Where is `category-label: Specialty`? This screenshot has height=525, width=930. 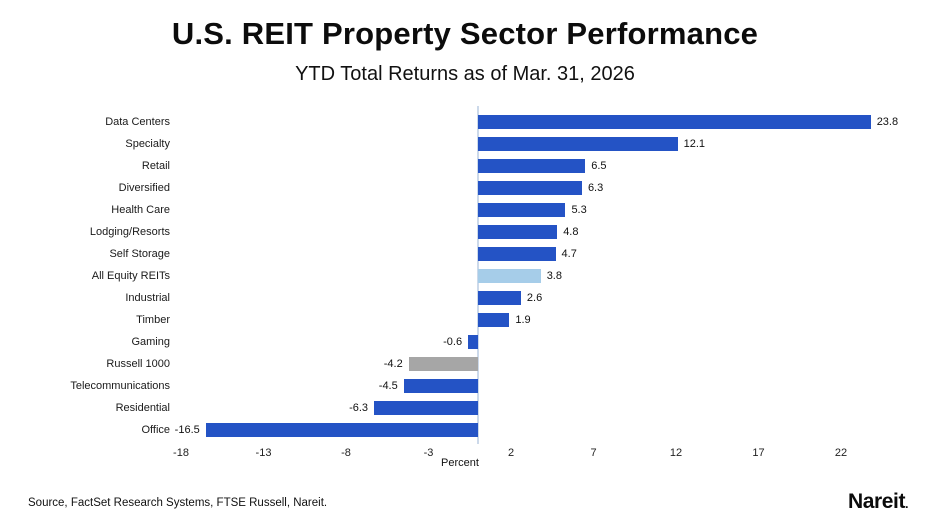
category-label: Specialty is located at coordinates (147, 144).